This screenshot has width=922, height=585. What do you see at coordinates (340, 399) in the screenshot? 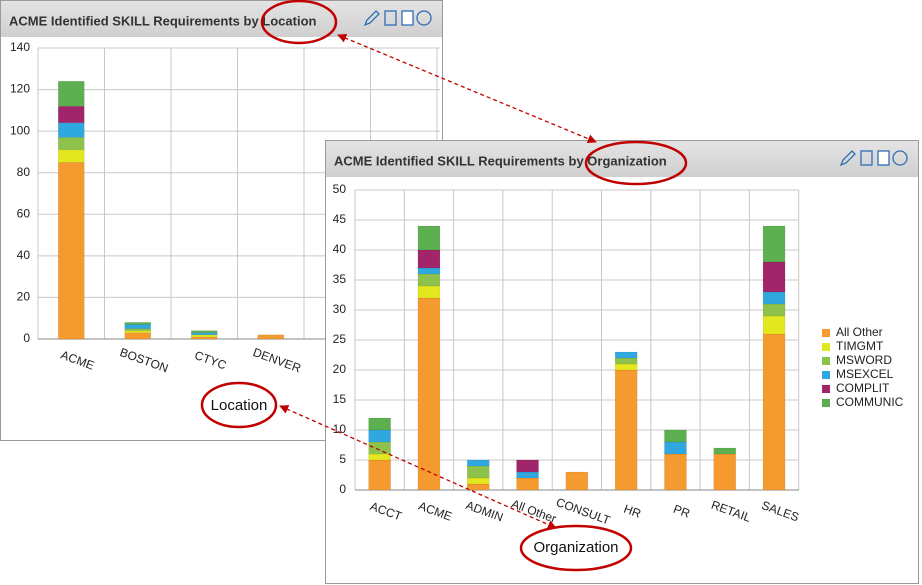
I see `y-tick-label: 15` at bounding box center [340, 399].